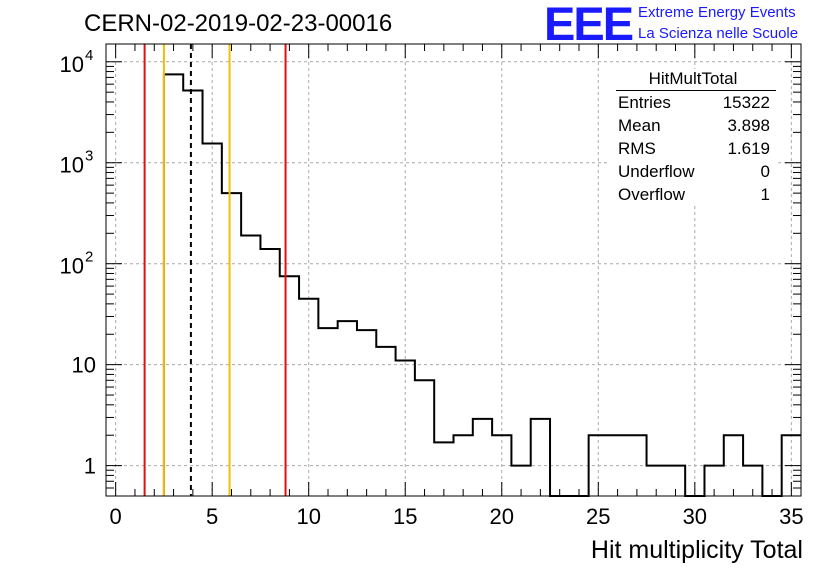 Image resolution: width=836 pixels, height=572 pixels. Describe the element at coordinates (694, 104) in the screenshot. I see `stats-row-entries: Entries 15322` at that location.